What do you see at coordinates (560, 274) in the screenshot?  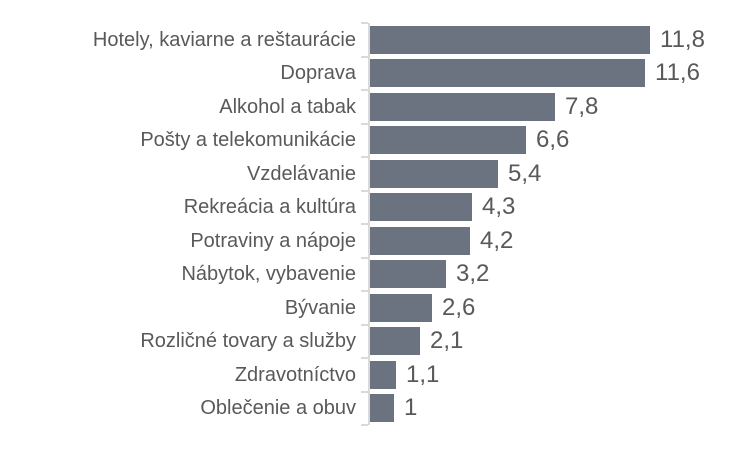 I see `bar-track: 3,2` at bounding box center [560, 274].